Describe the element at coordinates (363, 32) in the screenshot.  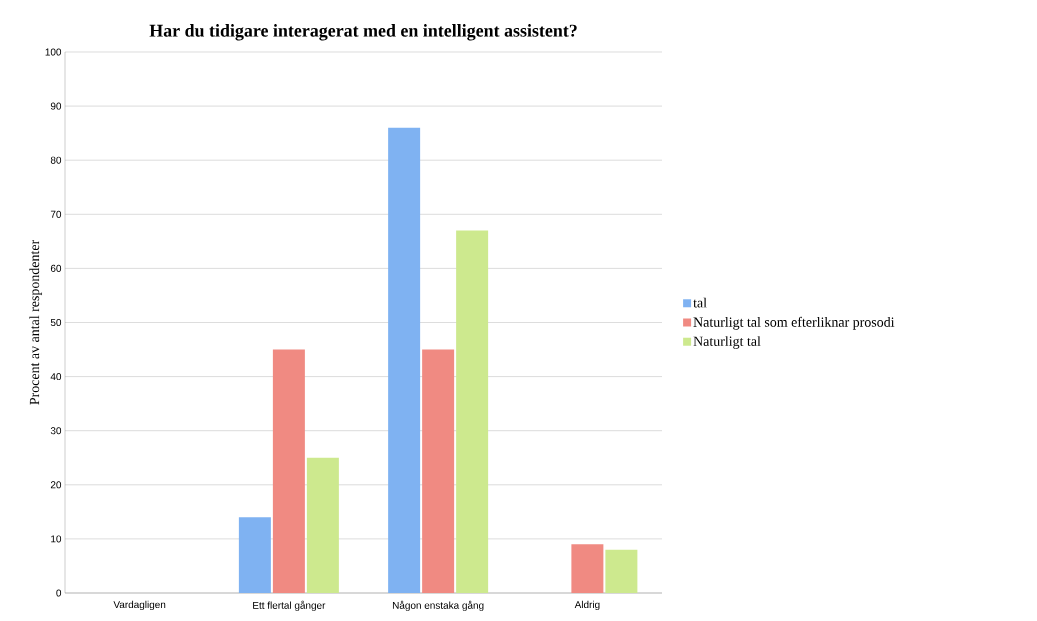
I see `chart-title: Har du tidigare interagerat med en intelligent assistent?` at that location.